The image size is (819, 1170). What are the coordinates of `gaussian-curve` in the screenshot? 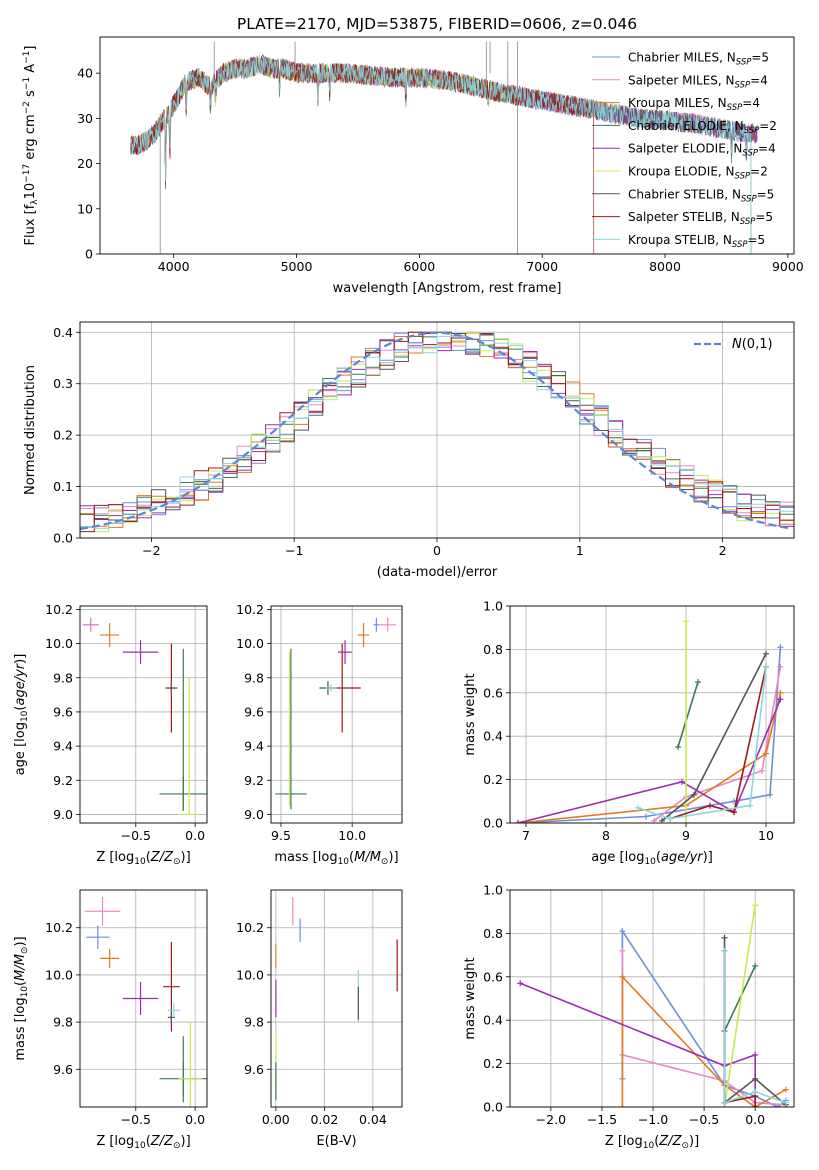 It's located at (436, 431).